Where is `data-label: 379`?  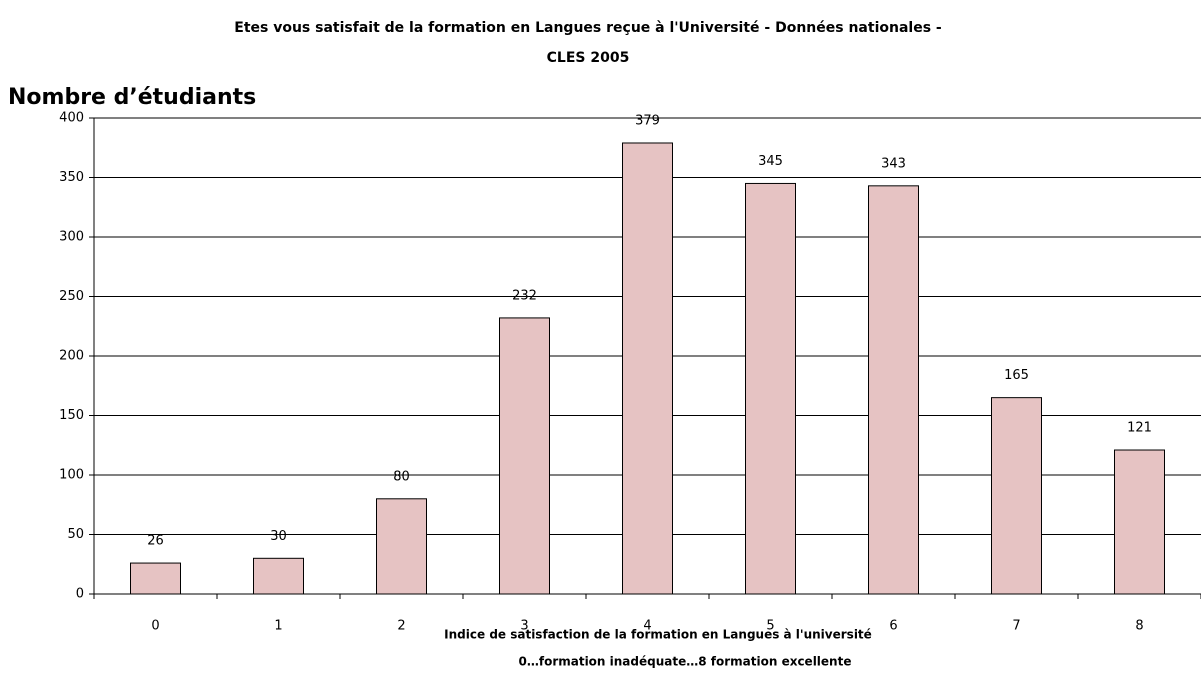 data-label: 379 is located at coordinates (647, 120).